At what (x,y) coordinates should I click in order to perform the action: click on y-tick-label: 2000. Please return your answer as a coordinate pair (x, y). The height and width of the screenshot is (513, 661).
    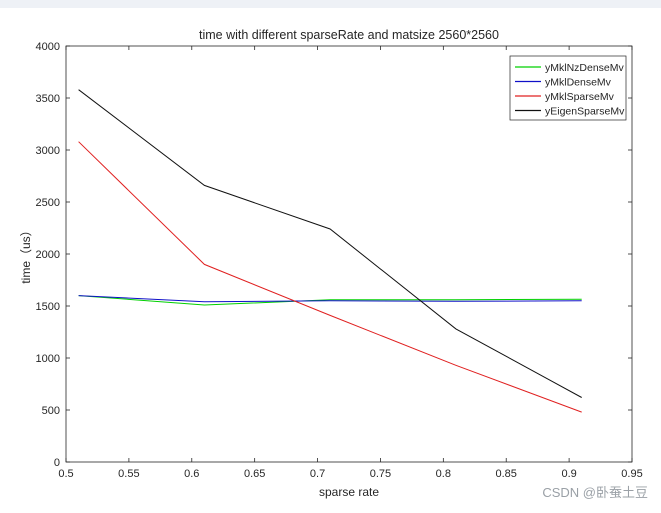
    Looking at the image, I should click on (48, 255).